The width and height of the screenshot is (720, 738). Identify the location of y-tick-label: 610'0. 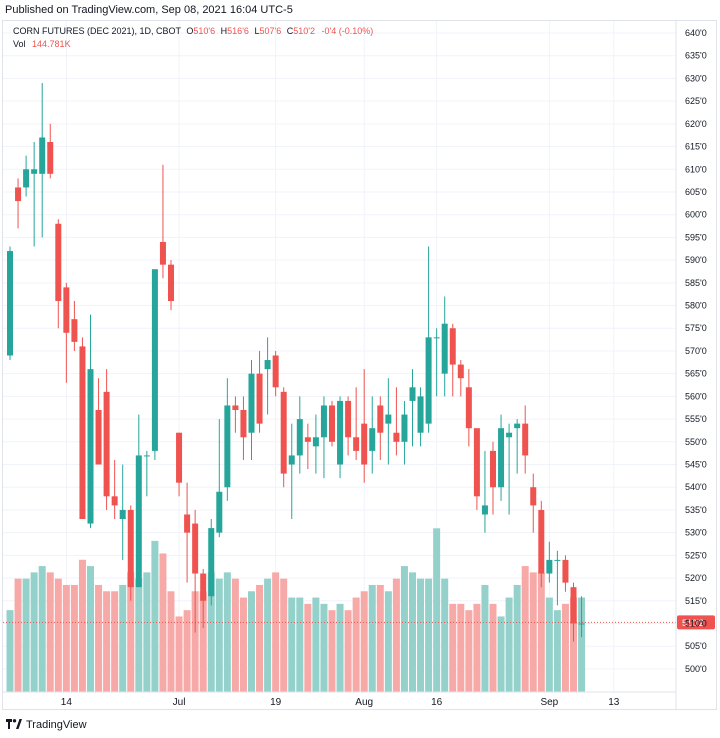
(696, 169).